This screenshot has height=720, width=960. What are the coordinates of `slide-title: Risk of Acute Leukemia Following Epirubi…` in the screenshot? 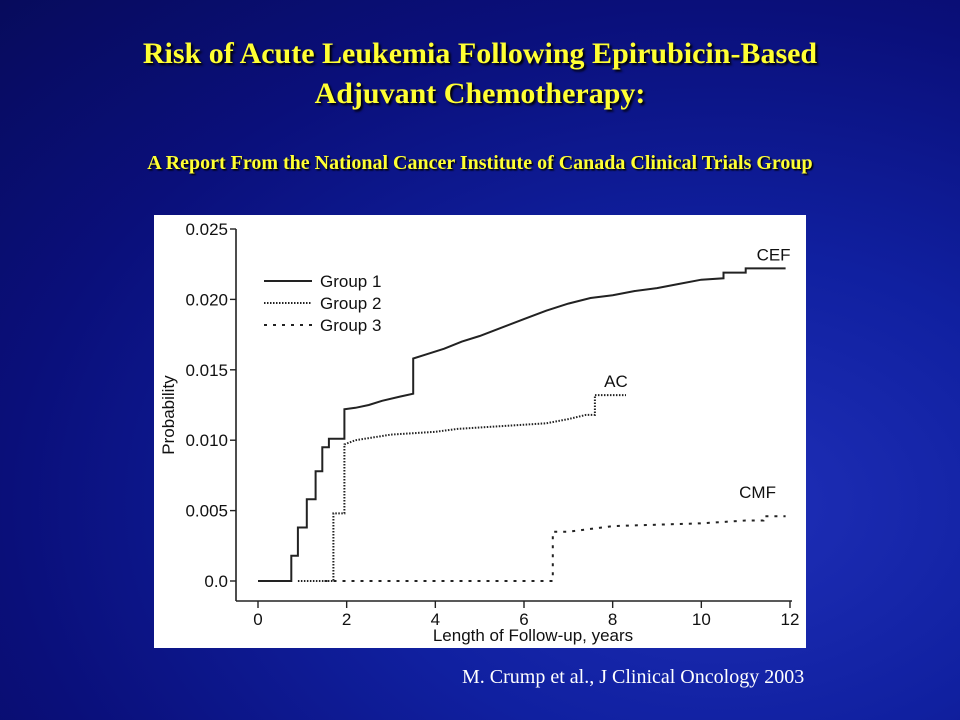 It's located at (480, 74).